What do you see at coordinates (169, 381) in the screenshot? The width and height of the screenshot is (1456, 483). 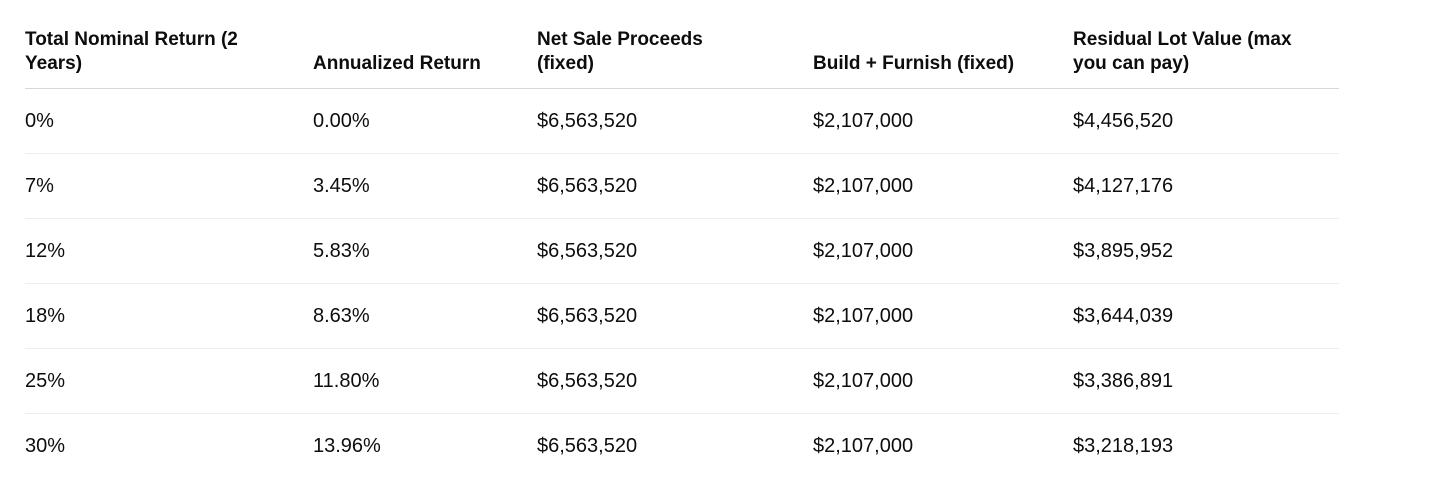 I see `table-cell-total-return: 25%` at bounding box center [169, 381].